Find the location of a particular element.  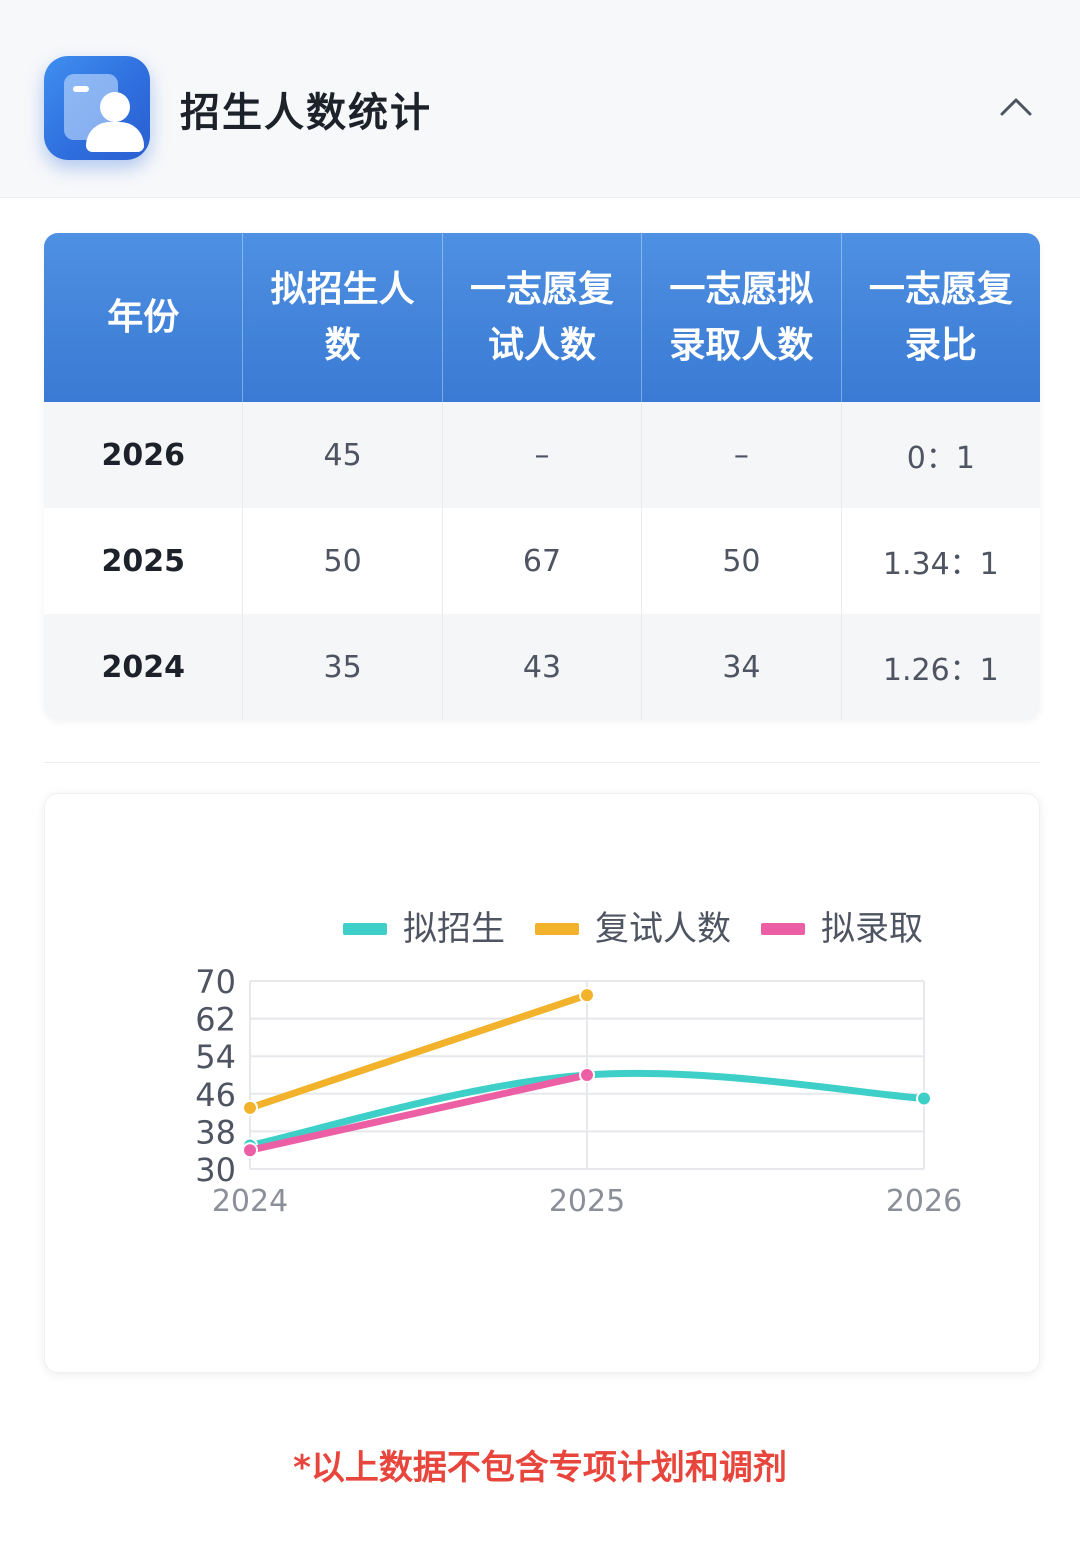

table-row: 2026 45 – – 0：1 is located at coordinates (542, 455).